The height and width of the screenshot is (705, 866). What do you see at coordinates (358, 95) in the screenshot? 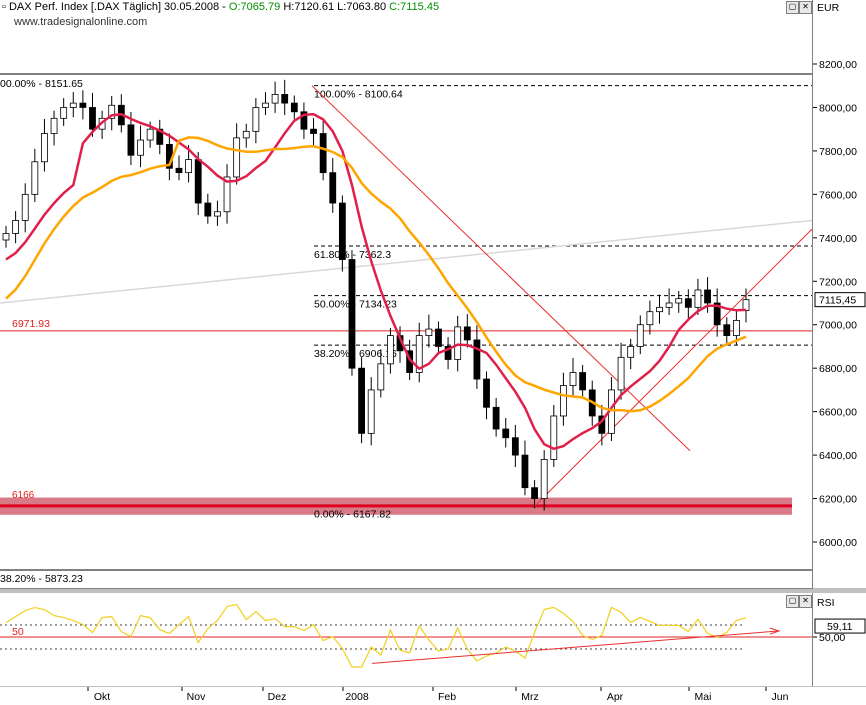
I see `fib-100-label: 100.00% - 8100.64` at bounding box center [358, 95].